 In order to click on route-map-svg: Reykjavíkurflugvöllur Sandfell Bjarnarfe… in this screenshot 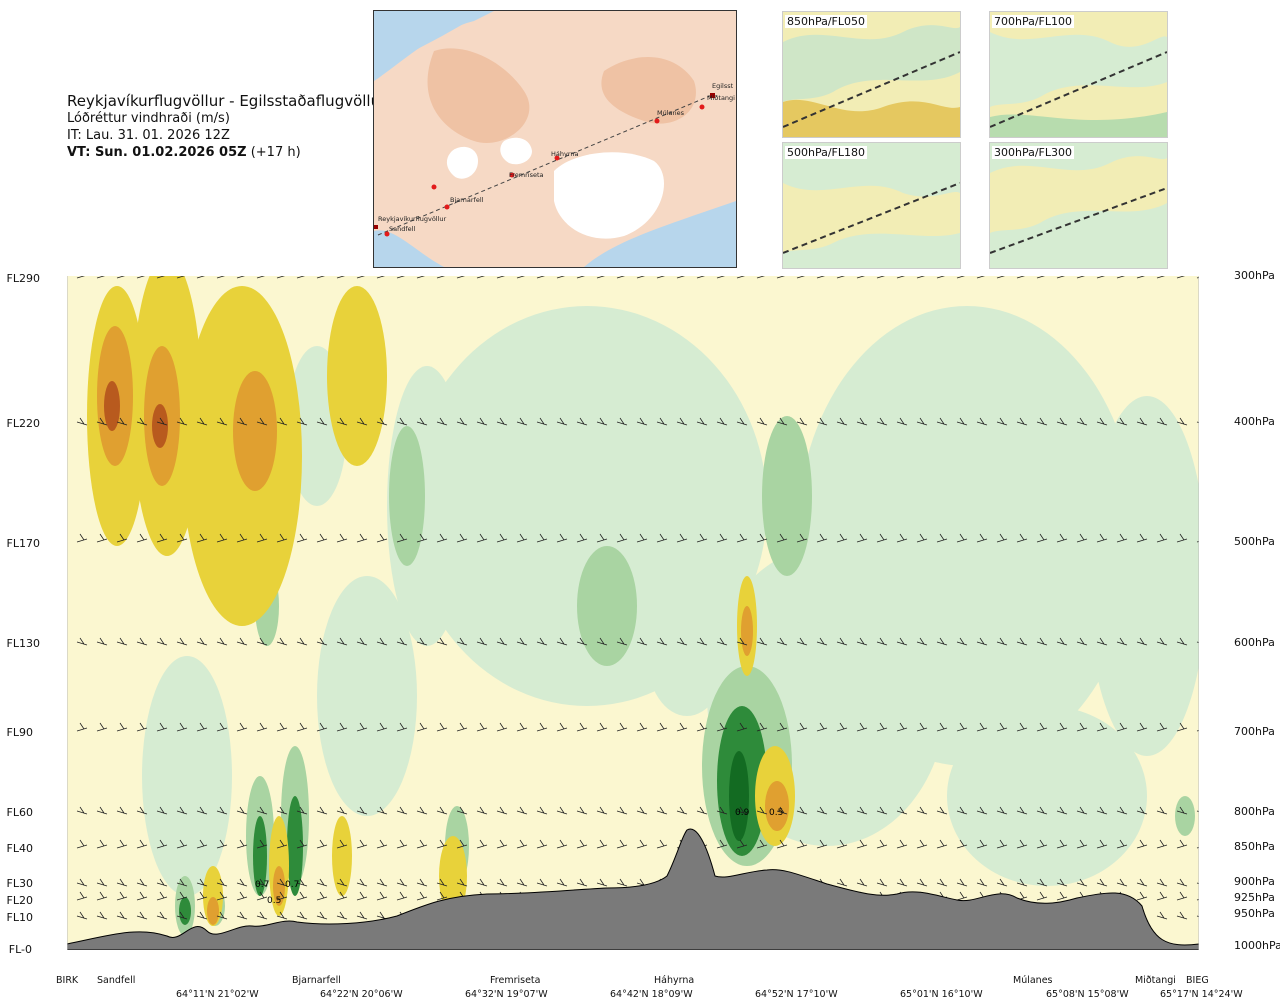, I will do `click(555, 139)`.